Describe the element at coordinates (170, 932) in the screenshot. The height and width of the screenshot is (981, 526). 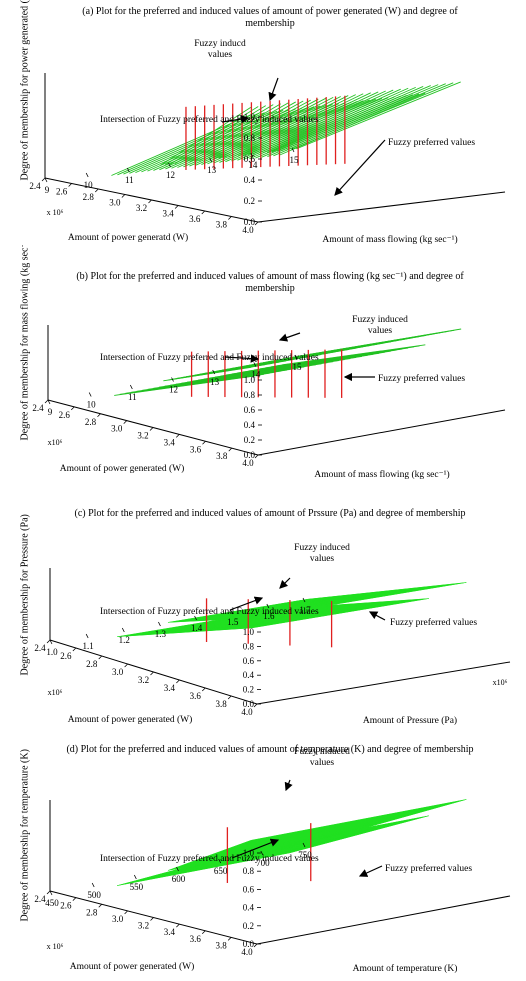
I see `x-tick-label: 3.4` at that location.